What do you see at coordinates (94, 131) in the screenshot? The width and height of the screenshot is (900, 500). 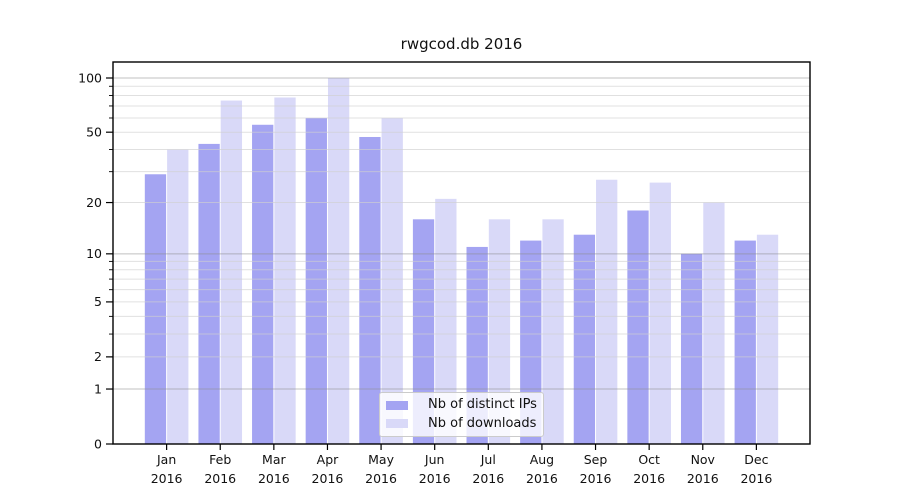 I see `y-tick-label: 50` at bounding box center [94, 131].